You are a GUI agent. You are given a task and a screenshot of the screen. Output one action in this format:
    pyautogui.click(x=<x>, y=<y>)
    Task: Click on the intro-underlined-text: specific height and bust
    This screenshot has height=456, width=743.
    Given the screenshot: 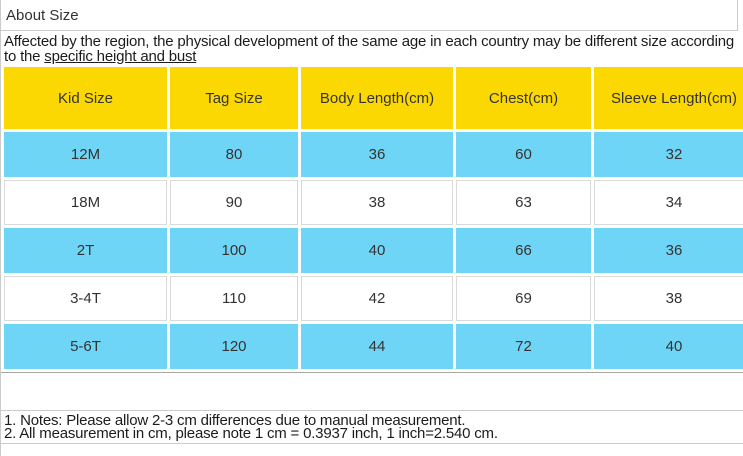 What is the action you would take?
    pyautogui.click(x=120, y=56)
    